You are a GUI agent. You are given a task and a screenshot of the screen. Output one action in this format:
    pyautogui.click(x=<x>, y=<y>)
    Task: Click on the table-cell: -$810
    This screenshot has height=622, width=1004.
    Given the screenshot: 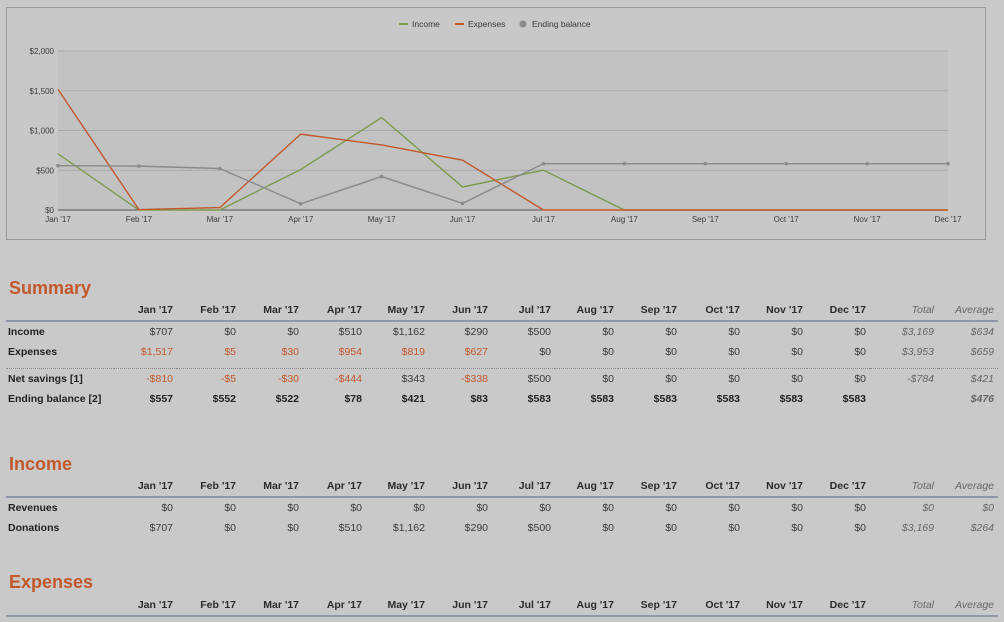 What is the action you would take?
    pyautogui.click(x=145, y=378)
    